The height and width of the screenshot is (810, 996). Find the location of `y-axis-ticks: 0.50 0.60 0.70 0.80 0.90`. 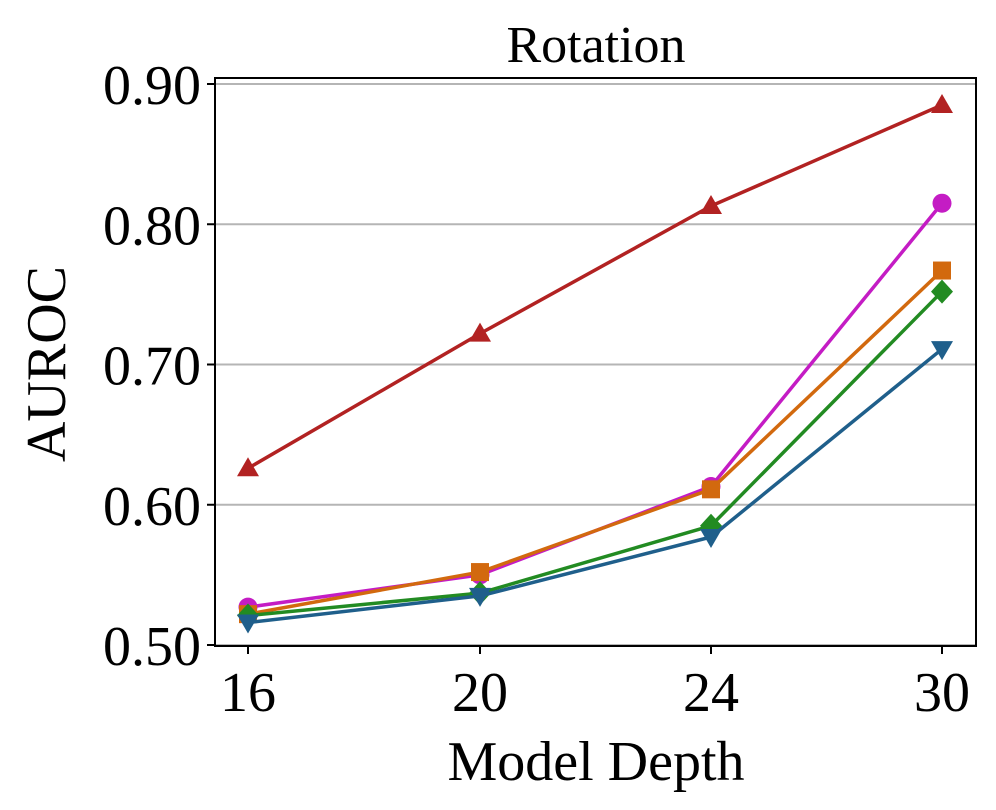

y-axis-ticks: 0.50 0.60 0.70 0.80 0.90 is located at coordinates (159, 366).